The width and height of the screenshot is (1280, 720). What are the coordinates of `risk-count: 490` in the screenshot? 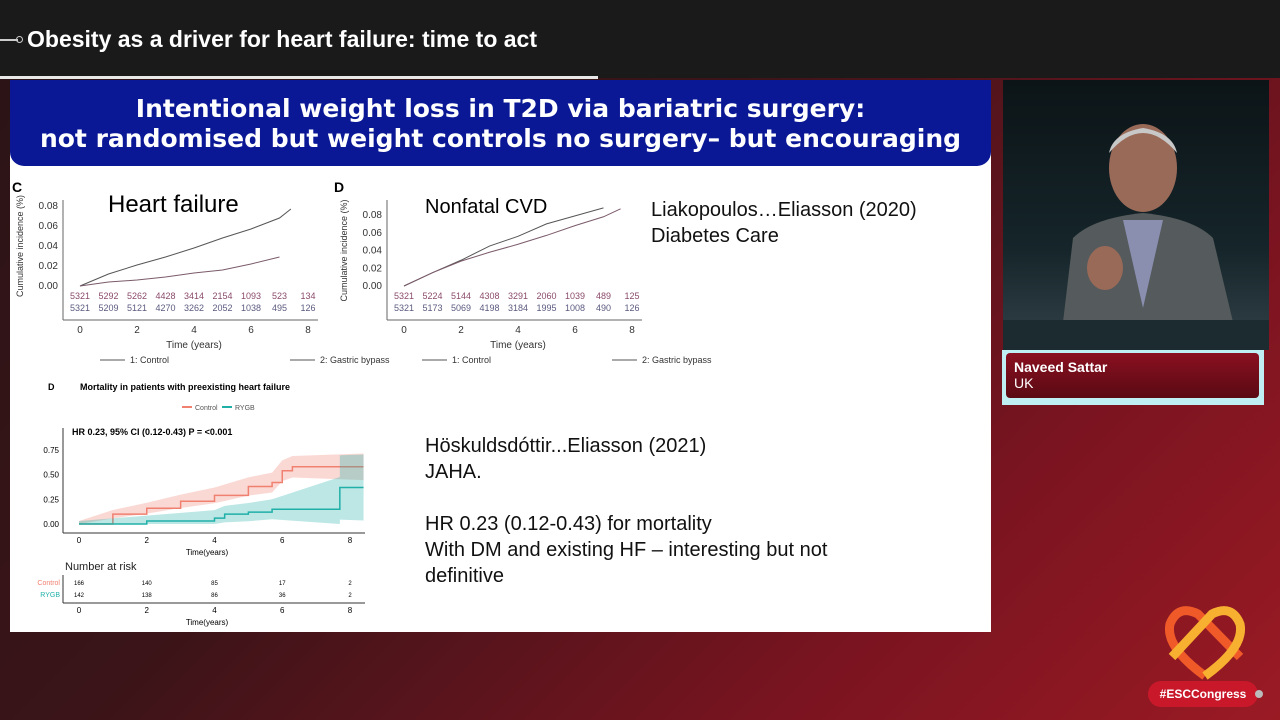 It's located at (603, 308).